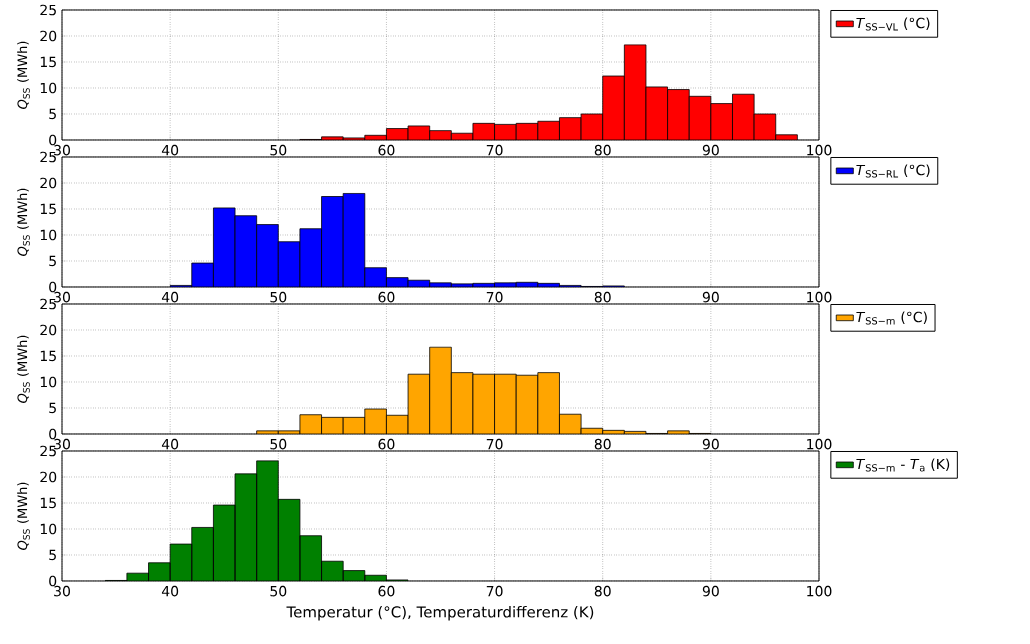  What do you see at coordinates (893, 171) in the screenshot?
I see `legend-label: T$_{SS−RL}$ (°C)` at bounding box center [893, 171].